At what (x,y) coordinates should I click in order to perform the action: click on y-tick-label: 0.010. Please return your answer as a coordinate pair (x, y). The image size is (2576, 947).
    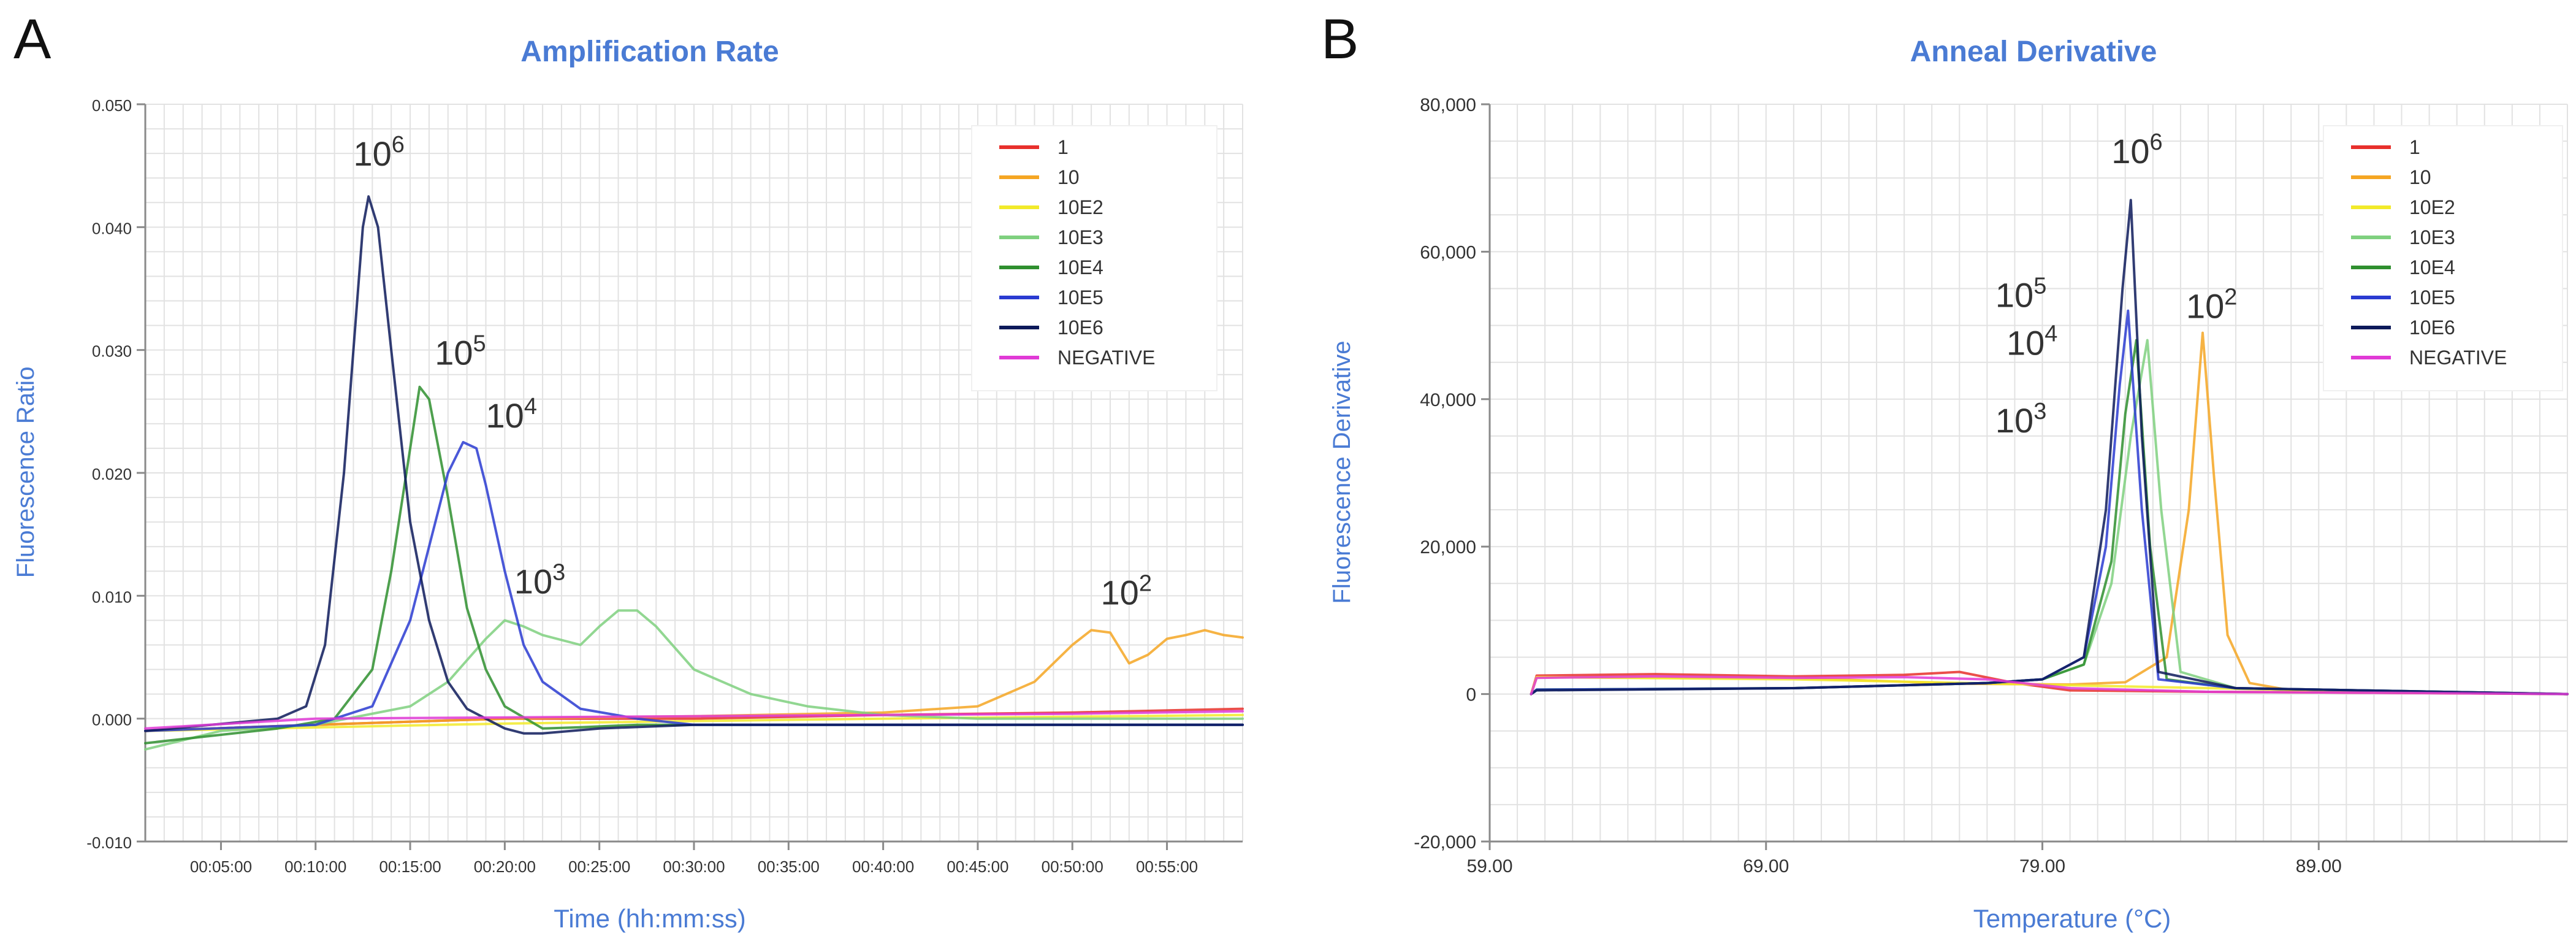
    Looking at the image, I should click on (112, 597).